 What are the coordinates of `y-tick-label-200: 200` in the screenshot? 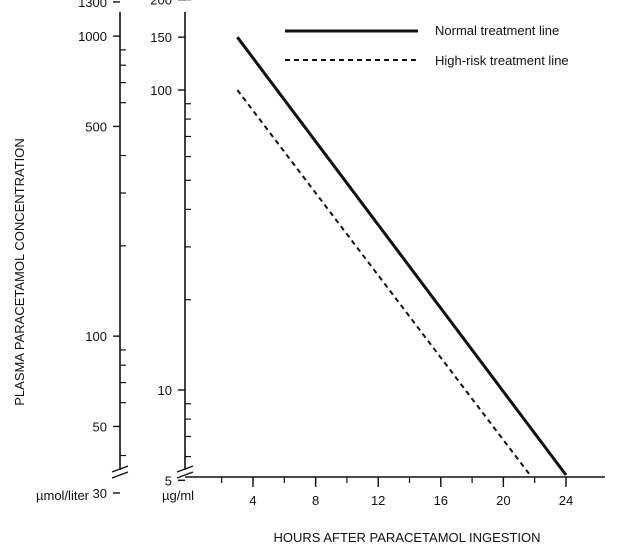 It's located at (161, 4).